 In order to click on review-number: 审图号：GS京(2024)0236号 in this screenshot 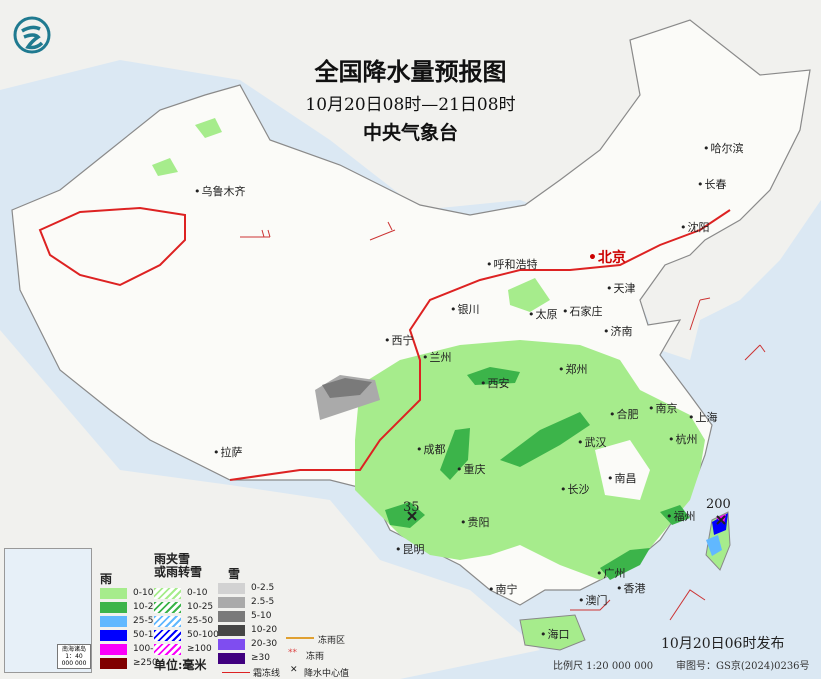, I will do `click(743, 666)`.